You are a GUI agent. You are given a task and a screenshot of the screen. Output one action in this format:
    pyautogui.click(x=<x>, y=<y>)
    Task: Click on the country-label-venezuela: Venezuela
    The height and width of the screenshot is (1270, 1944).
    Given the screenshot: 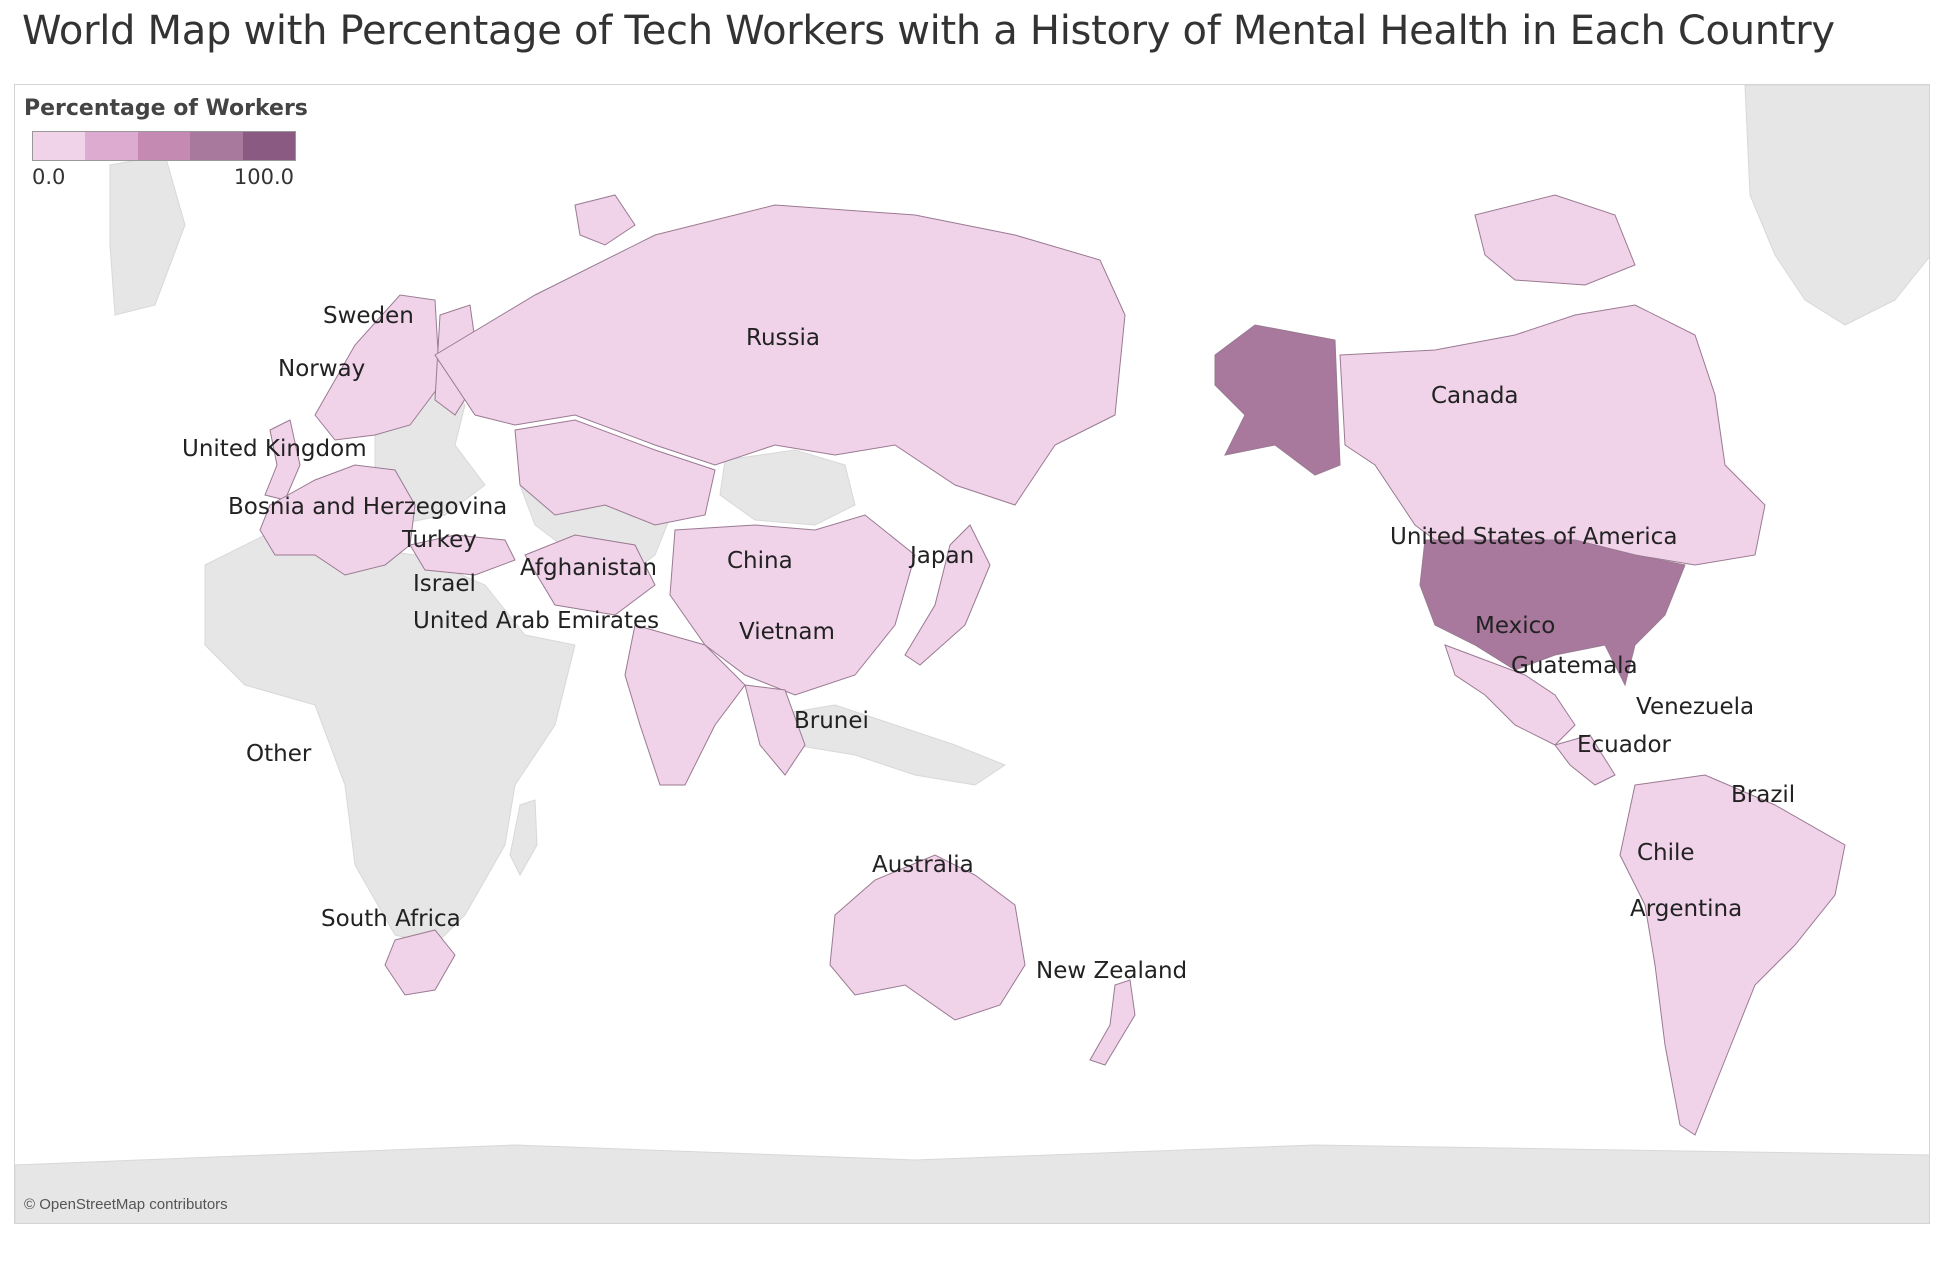 What is the action you would take?
    pyautogui.click(x=1695, y=707)
    